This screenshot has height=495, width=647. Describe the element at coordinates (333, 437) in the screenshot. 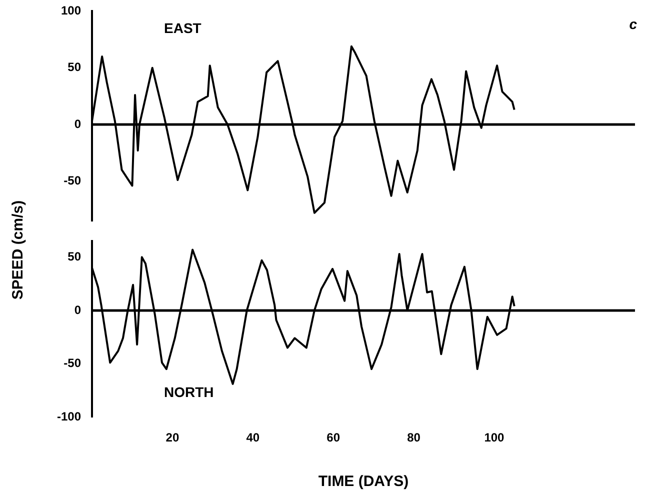

I see `x-tick-label: 60` at that location.